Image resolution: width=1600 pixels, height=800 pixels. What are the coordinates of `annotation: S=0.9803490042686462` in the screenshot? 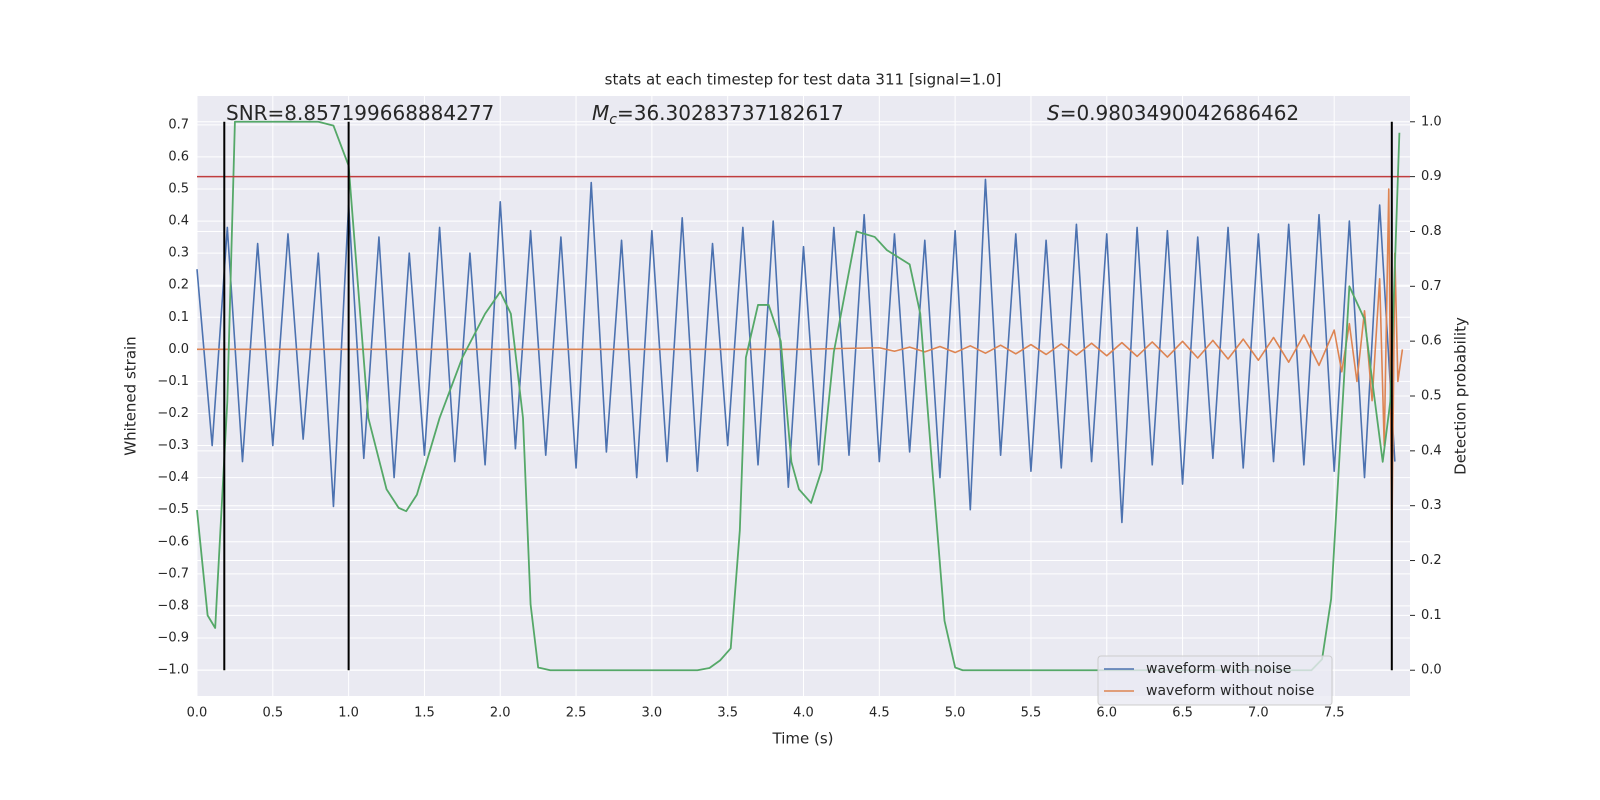 It's located at (1173, 113).